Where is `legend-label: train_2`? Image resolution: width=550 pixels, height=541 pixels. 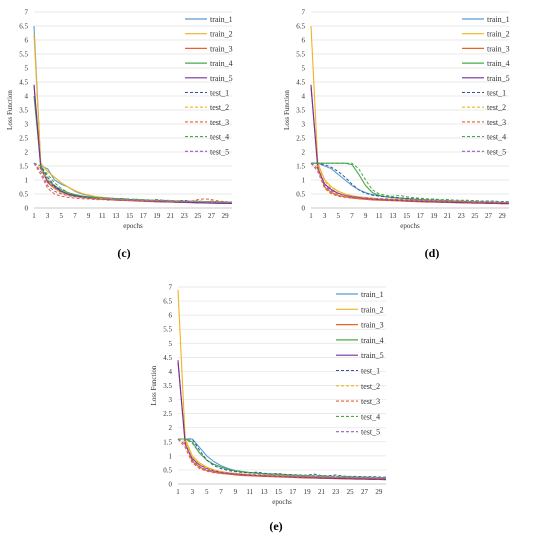 legend-label: train_2 is located at coordinates (498, 34).